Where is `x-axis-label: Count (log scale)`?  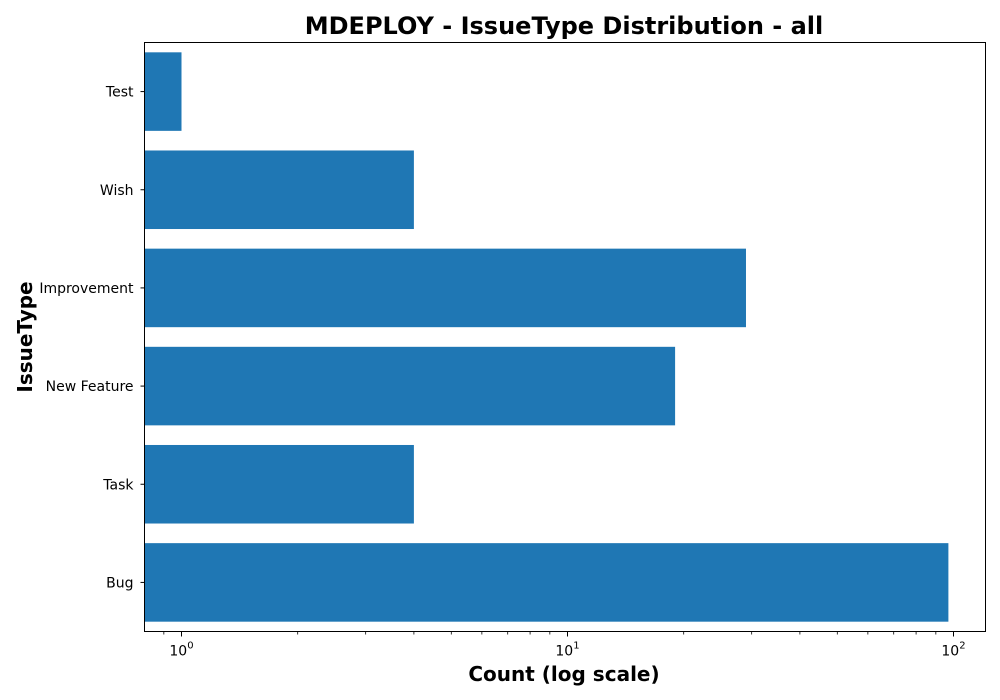 x-axis-label: Count (log scale) is located at coordinates (563, 674).